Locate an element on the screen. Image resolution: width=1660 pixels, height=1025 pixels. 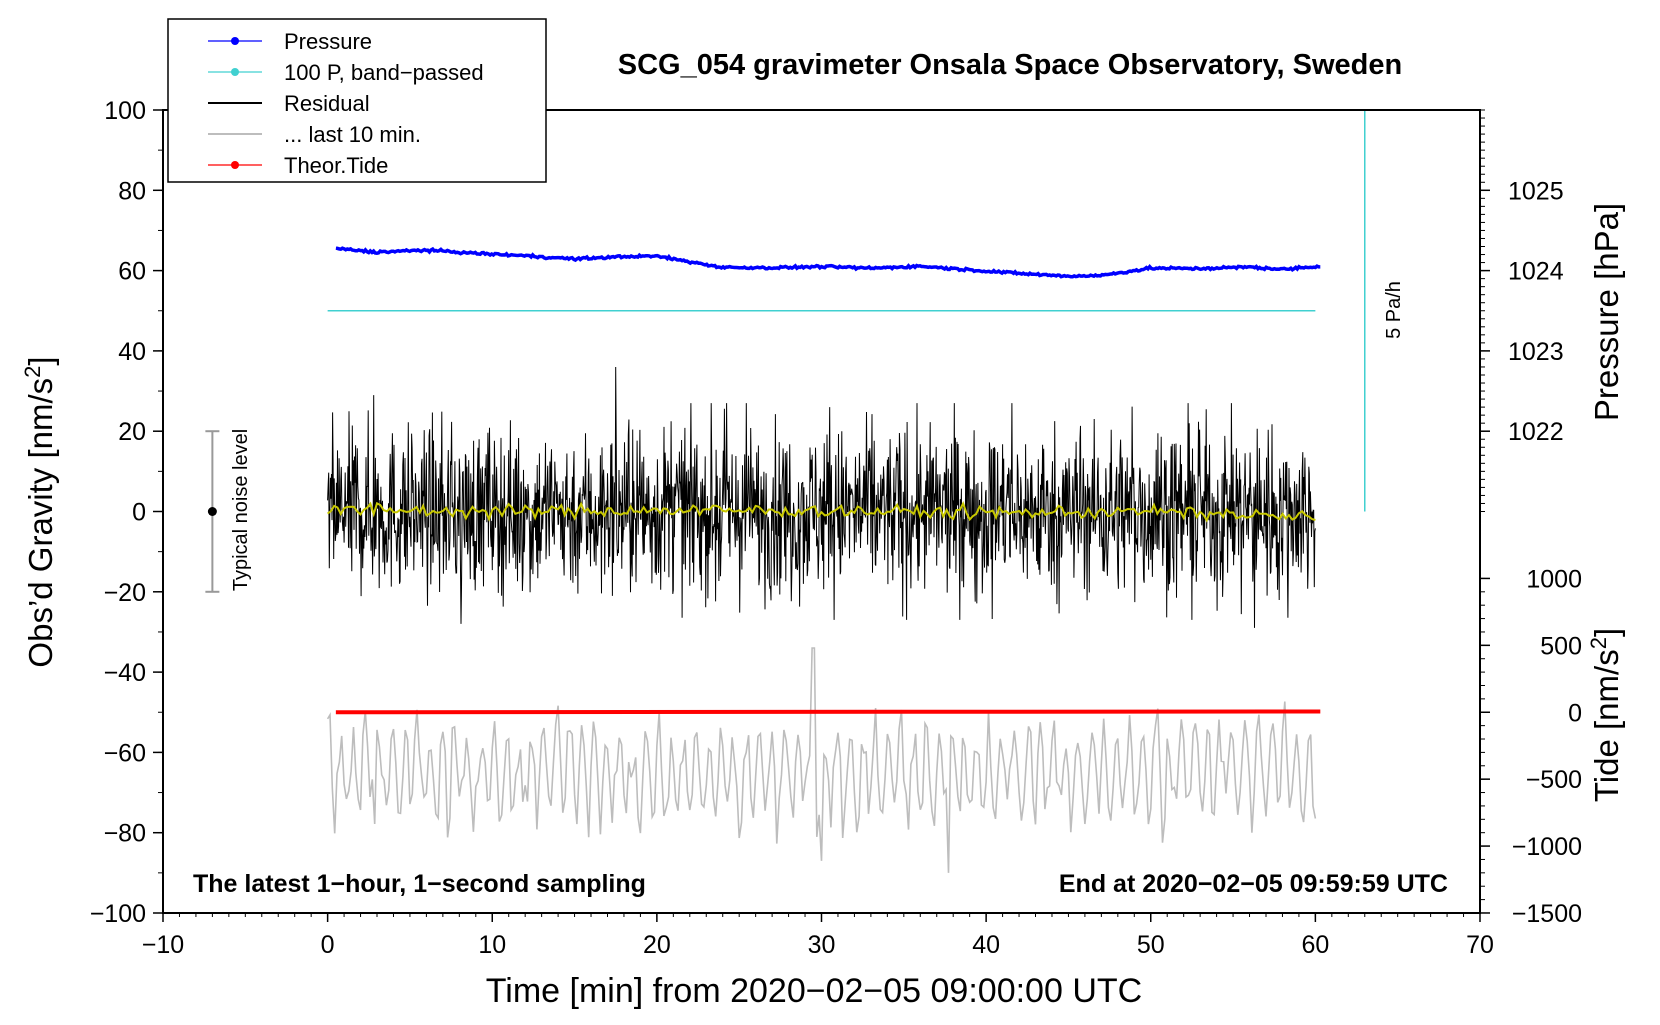
y-tick-label: −80 is located at coordinates (125, 834).